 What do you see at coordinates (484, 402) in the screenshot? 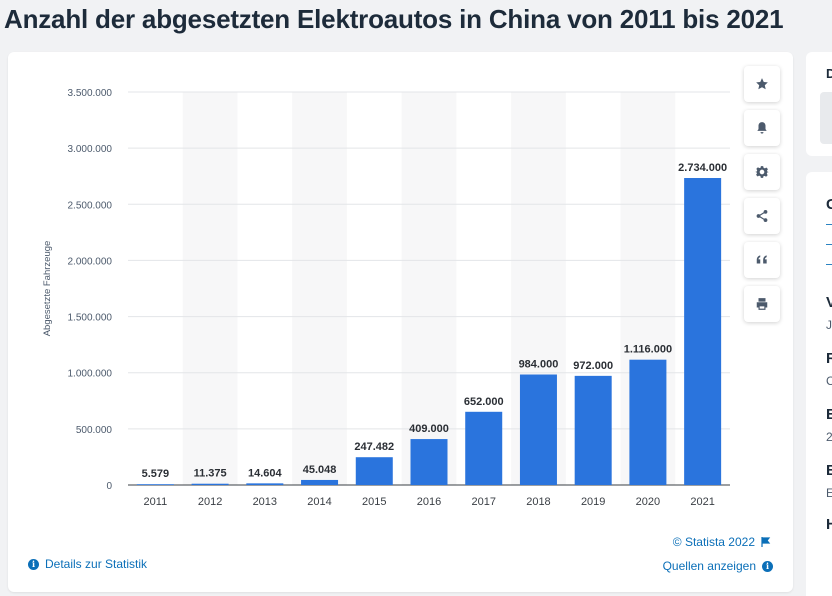
I see `data-label: 652.000` at bounding box center [484, 402].